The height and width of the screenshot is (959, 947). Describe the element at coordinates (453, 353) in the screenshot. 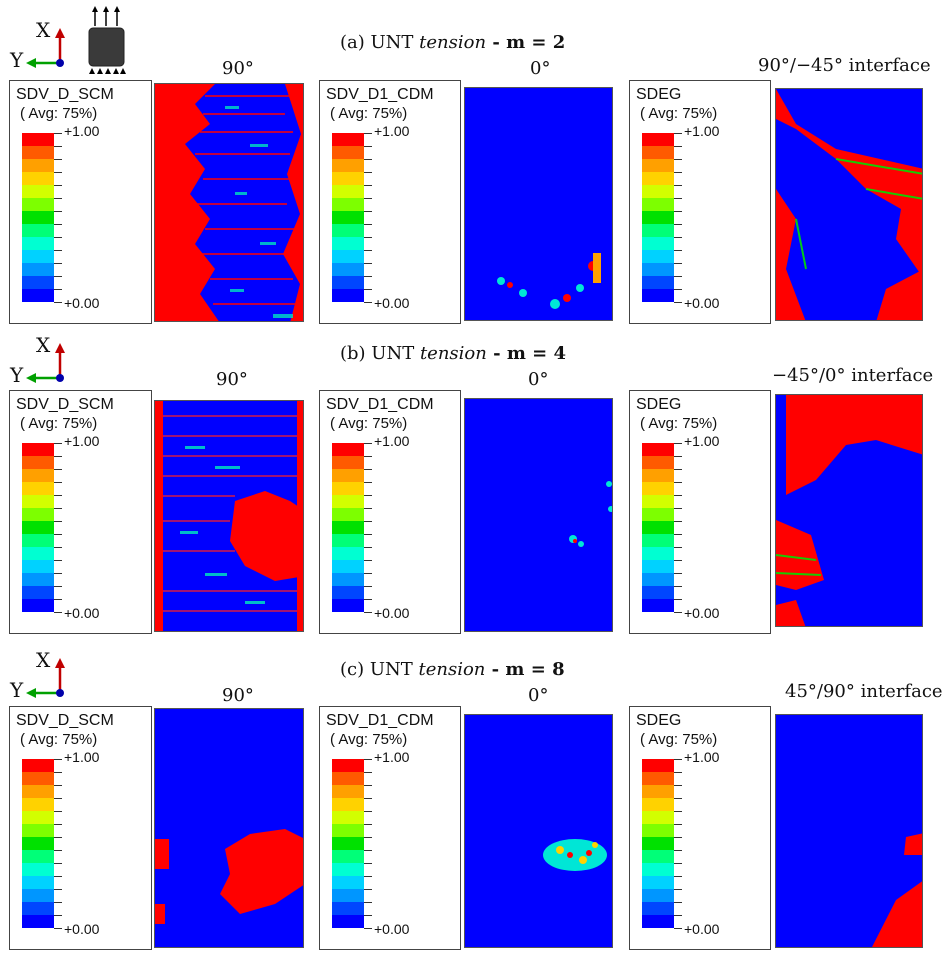

I see `row-title-b: (b) UNT tension - m = 4` at that location.